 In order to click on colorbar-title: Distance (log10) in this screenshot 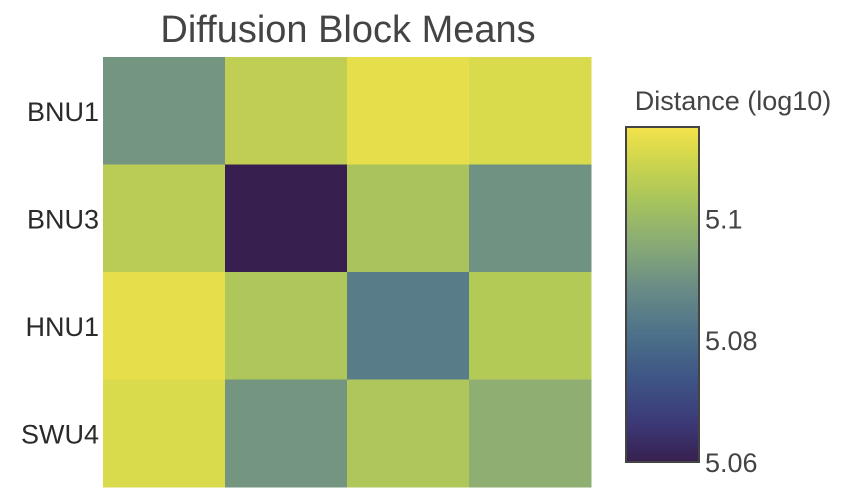, I will do `click(733, 101)`.